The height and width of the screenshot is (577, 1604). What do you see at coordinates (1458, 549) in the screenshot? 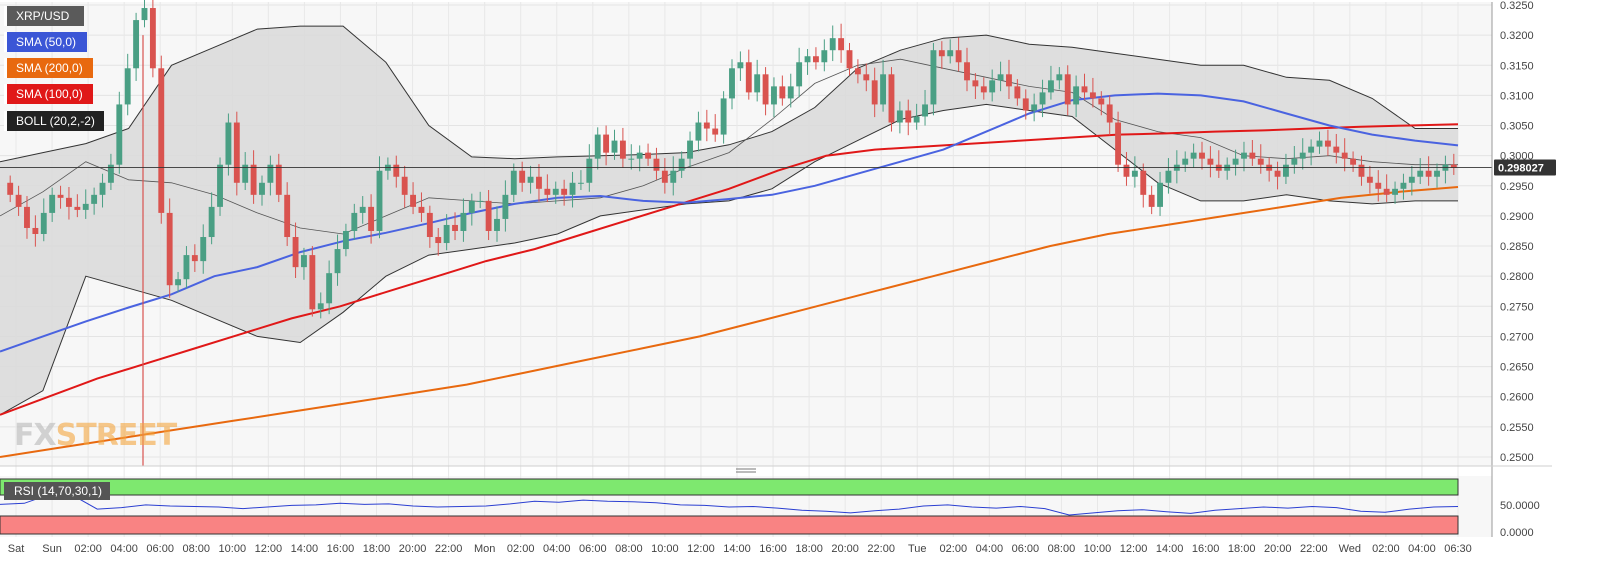
I see `x-tick-label: 06:30` at bounding box center [1458, 549].